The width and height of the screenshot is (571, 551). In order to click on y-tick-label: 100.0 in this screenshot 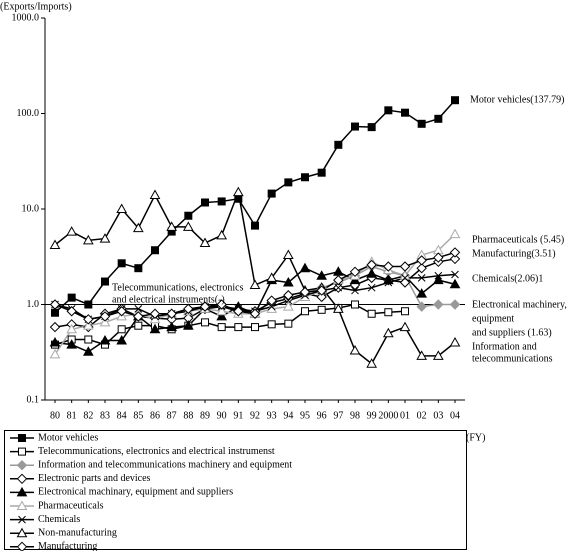, I will do `click(28, 113)`.